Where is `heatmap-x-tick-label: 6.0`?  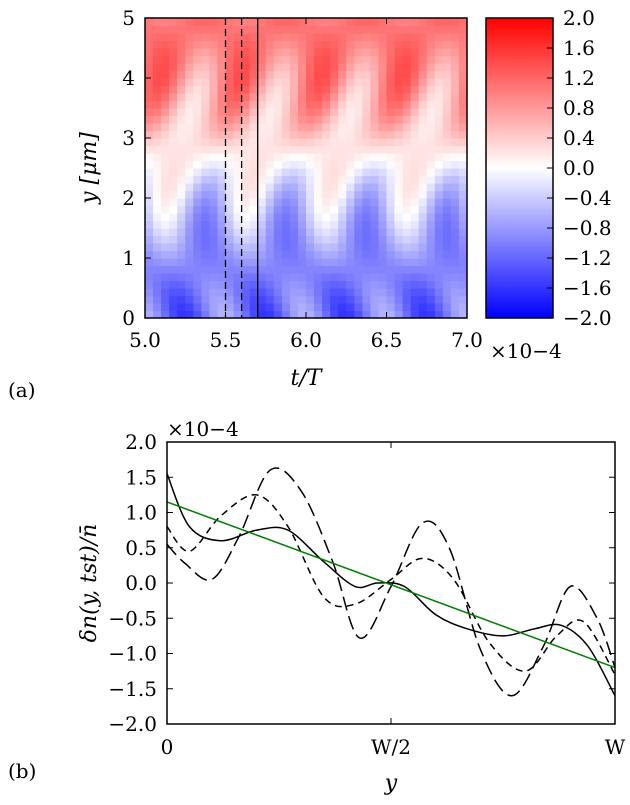
heatmap-x-tick-label: 6.0 is located at coordinates (306, 340).